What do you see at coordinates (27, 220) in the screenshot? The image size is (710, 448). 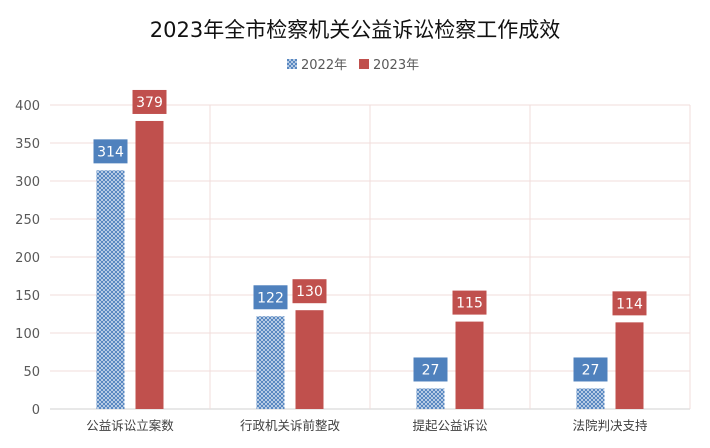 I see `y-tick-label: 250` at bounding box center [27, 220].